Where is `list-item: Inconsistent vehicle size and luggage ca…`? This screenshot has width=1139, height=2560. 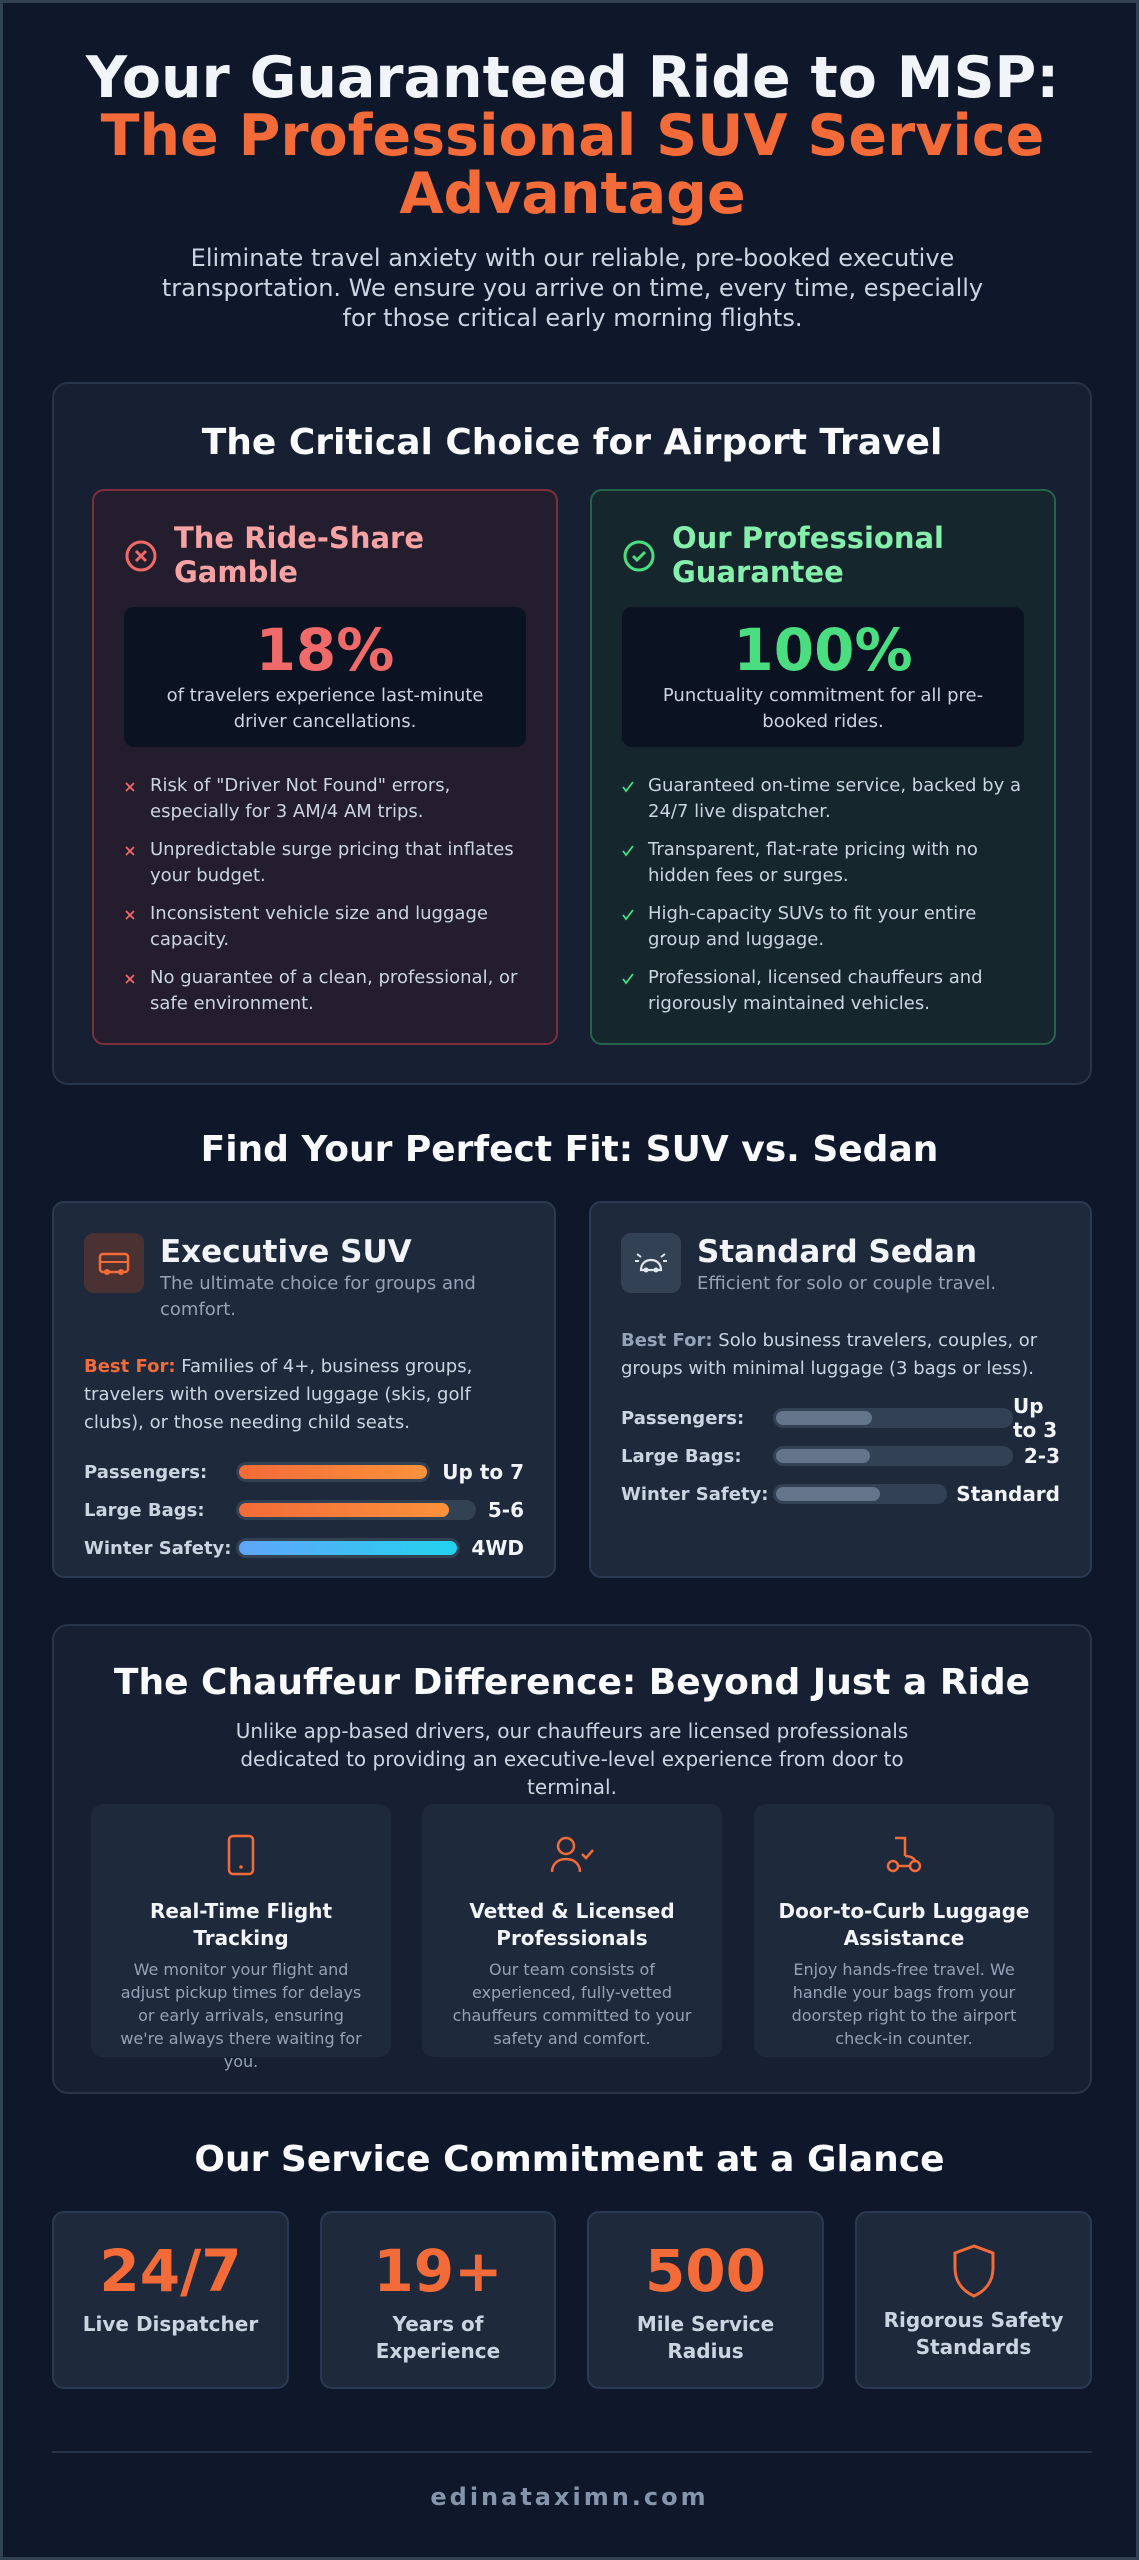 list-item: Inconsistent vehicle size and luggage ca… is located at coordinates (325, 927).